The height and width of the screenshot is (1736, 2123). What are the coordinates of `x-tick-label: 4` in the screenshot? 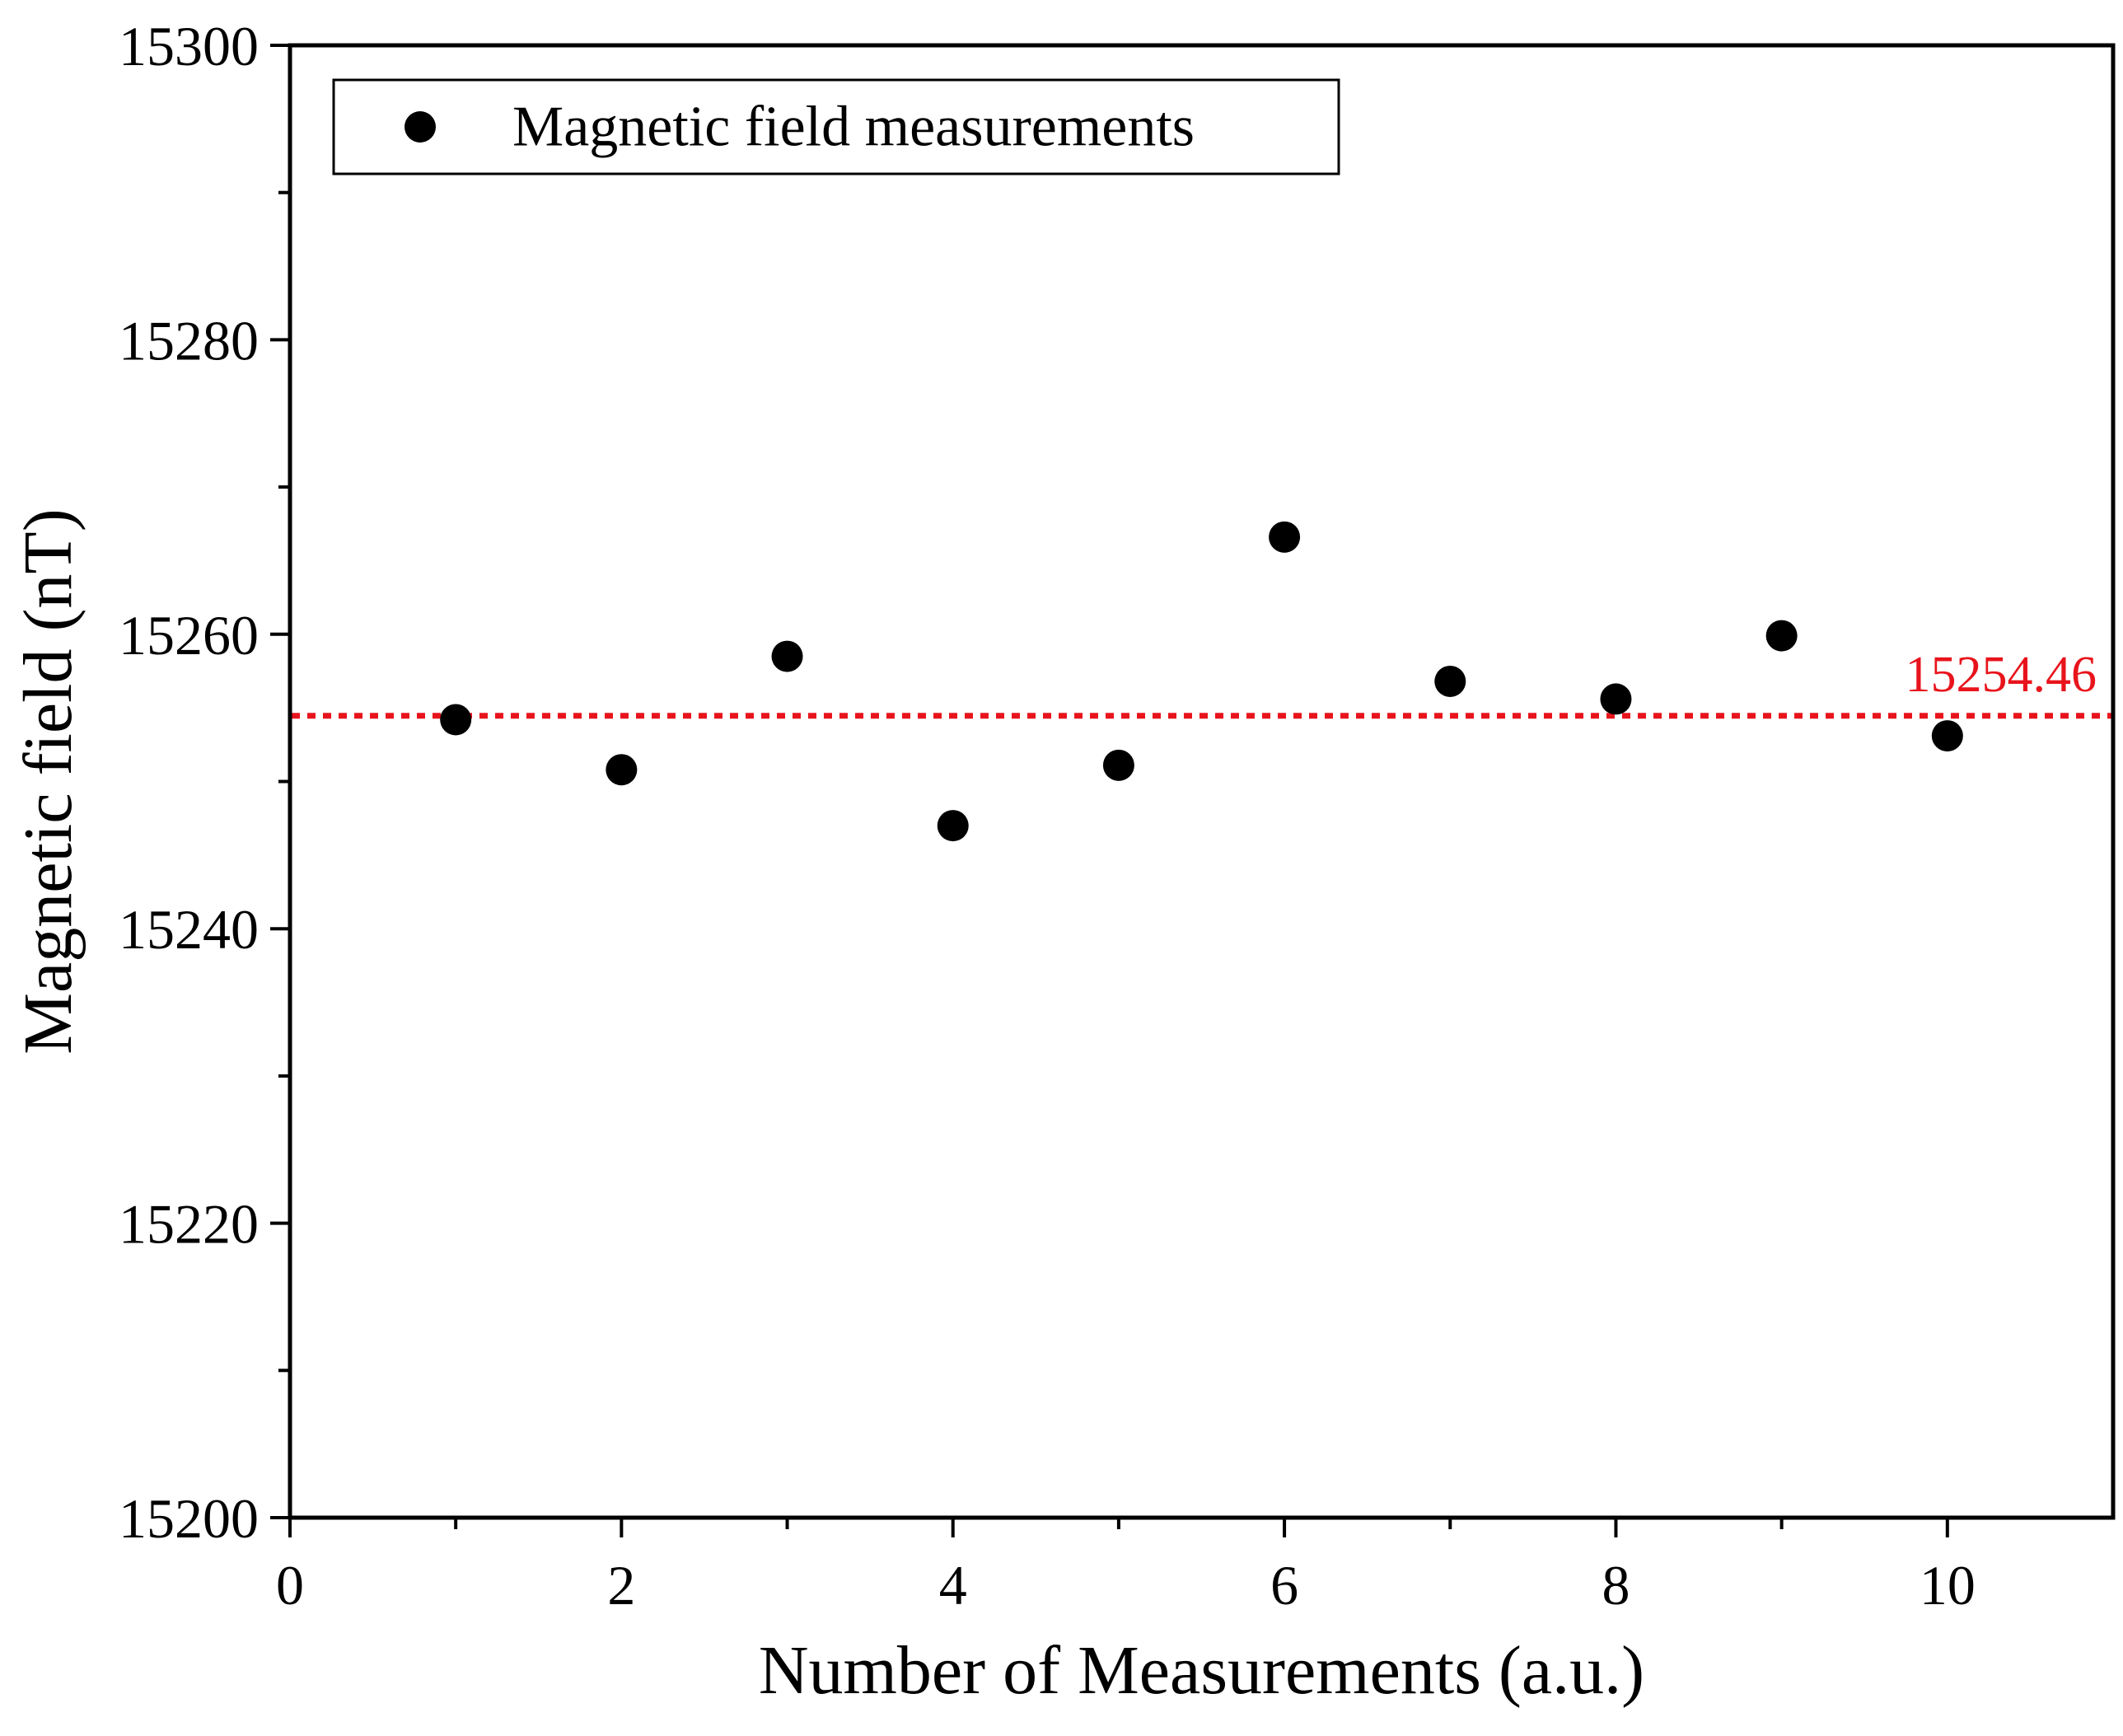 It's located at (953, 1585).